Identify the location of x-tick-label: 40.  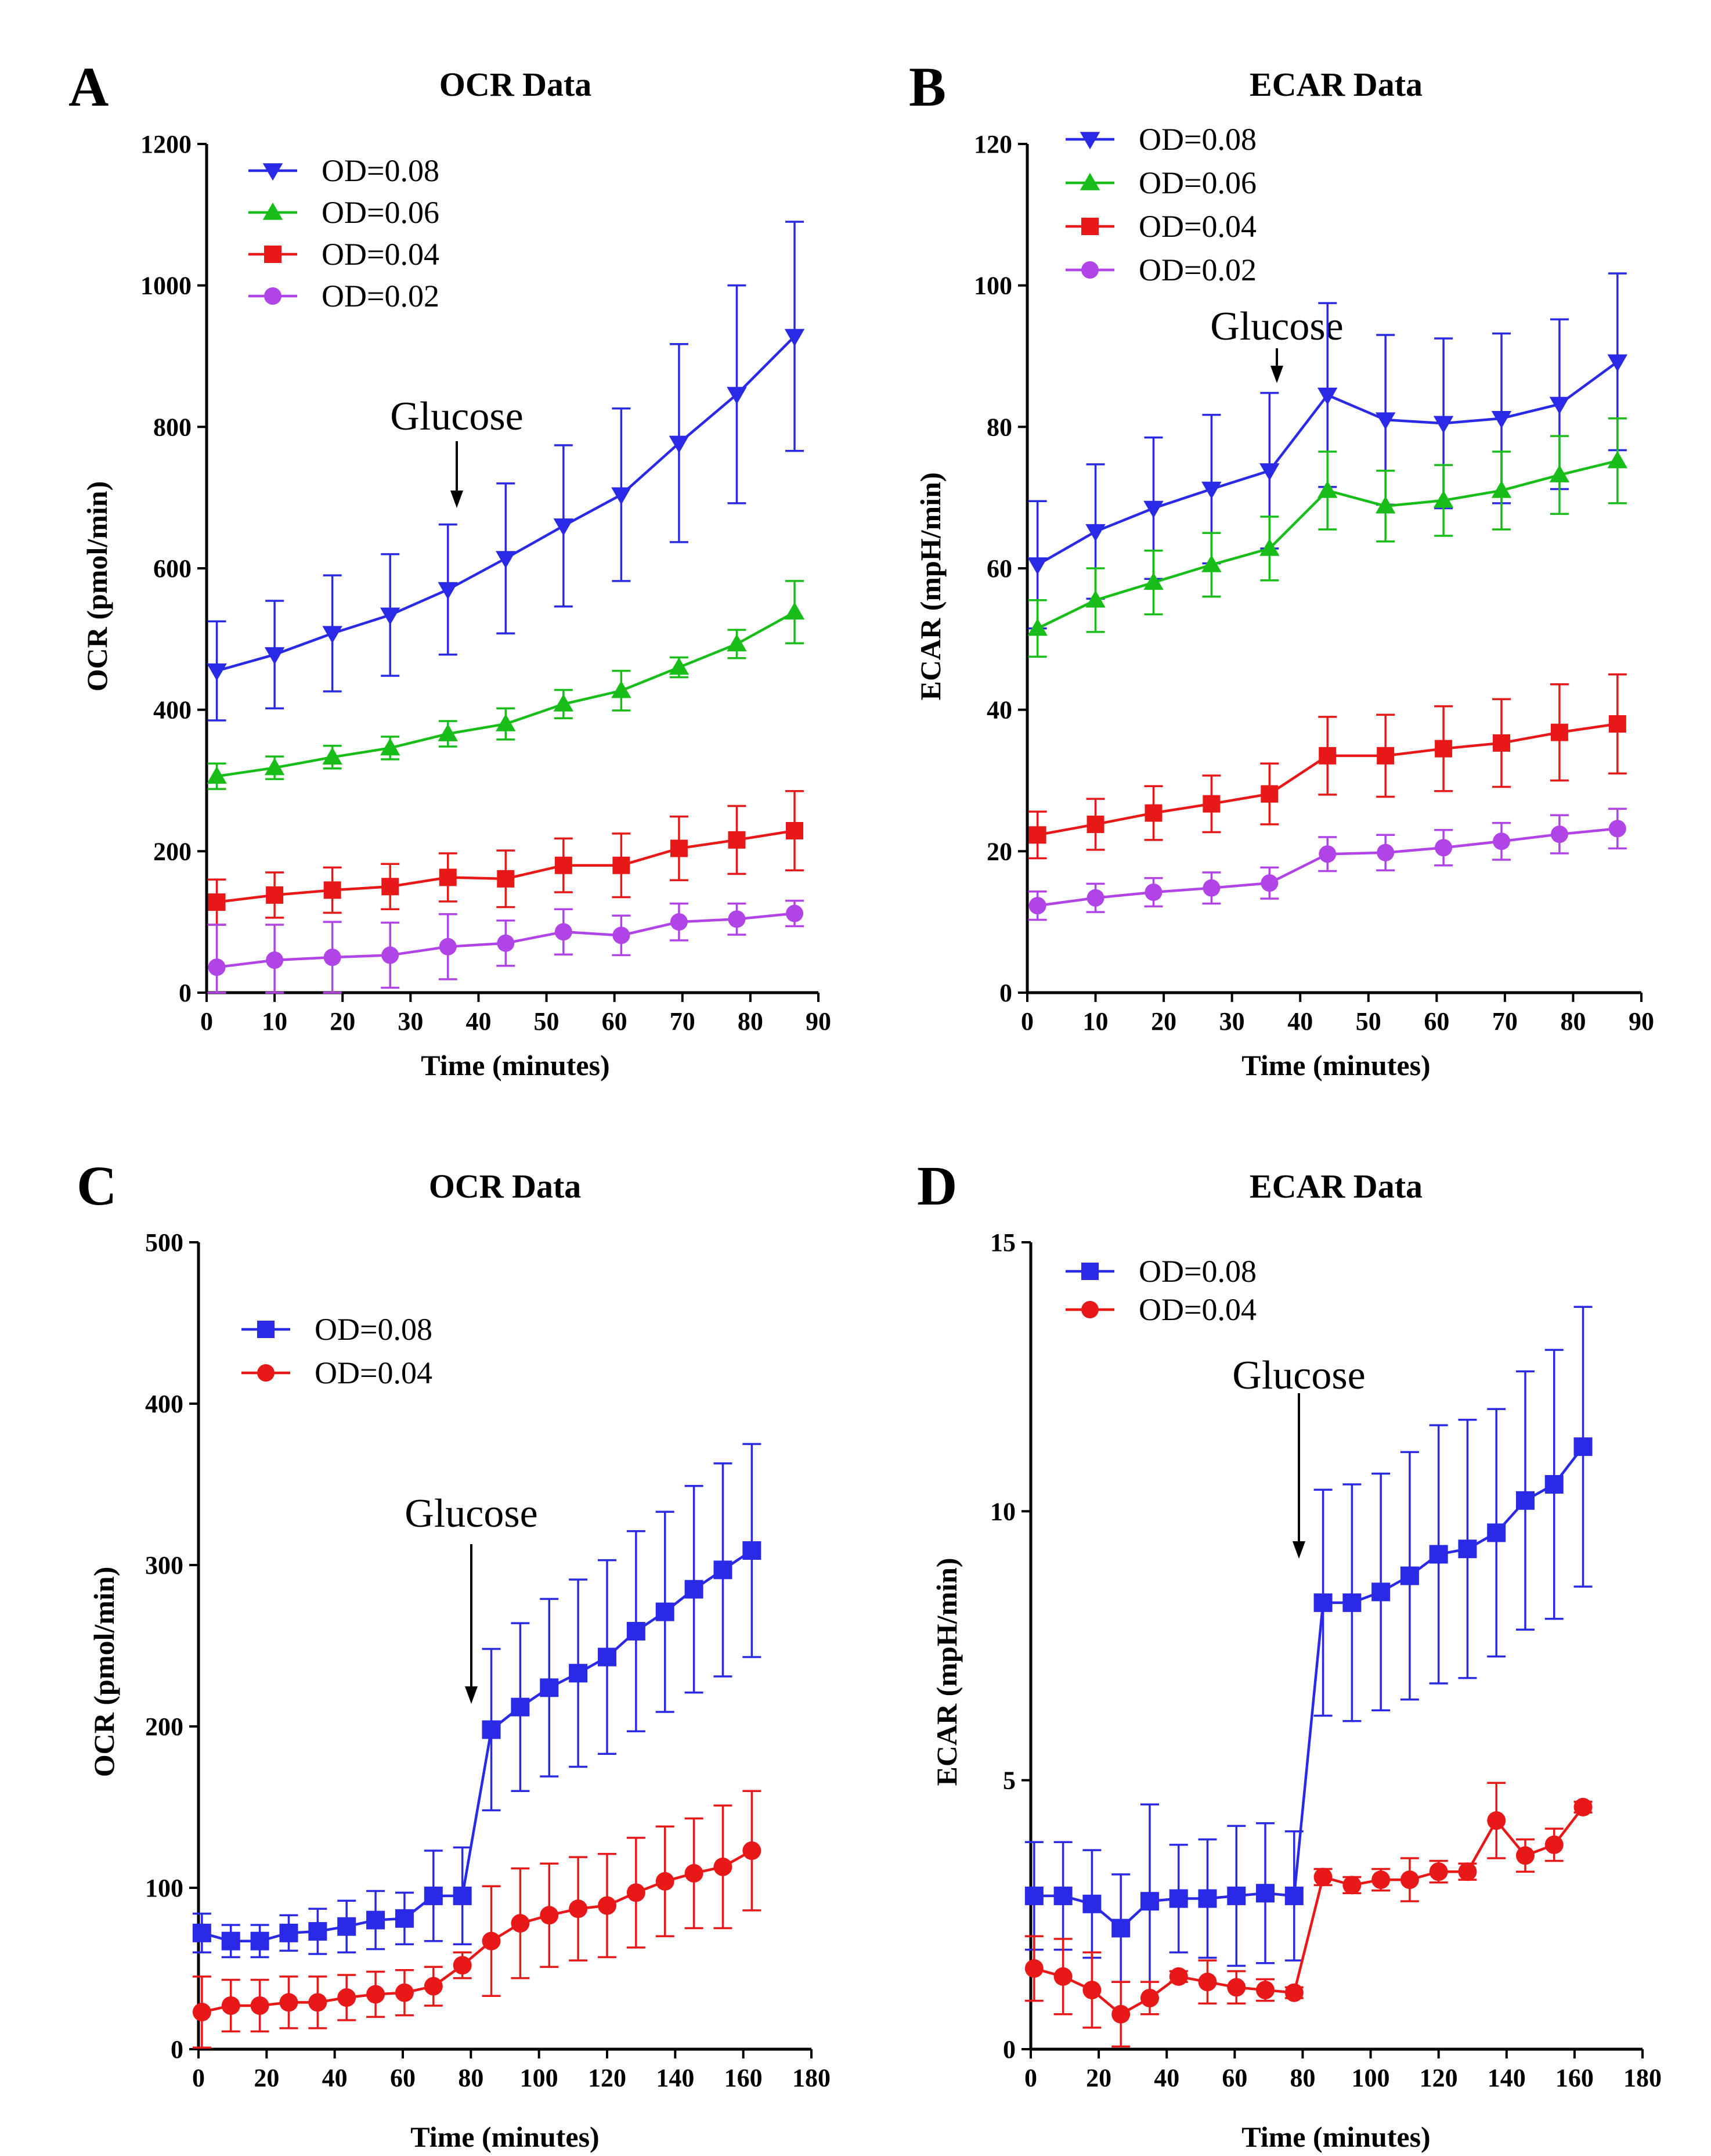
(1166, 2078).